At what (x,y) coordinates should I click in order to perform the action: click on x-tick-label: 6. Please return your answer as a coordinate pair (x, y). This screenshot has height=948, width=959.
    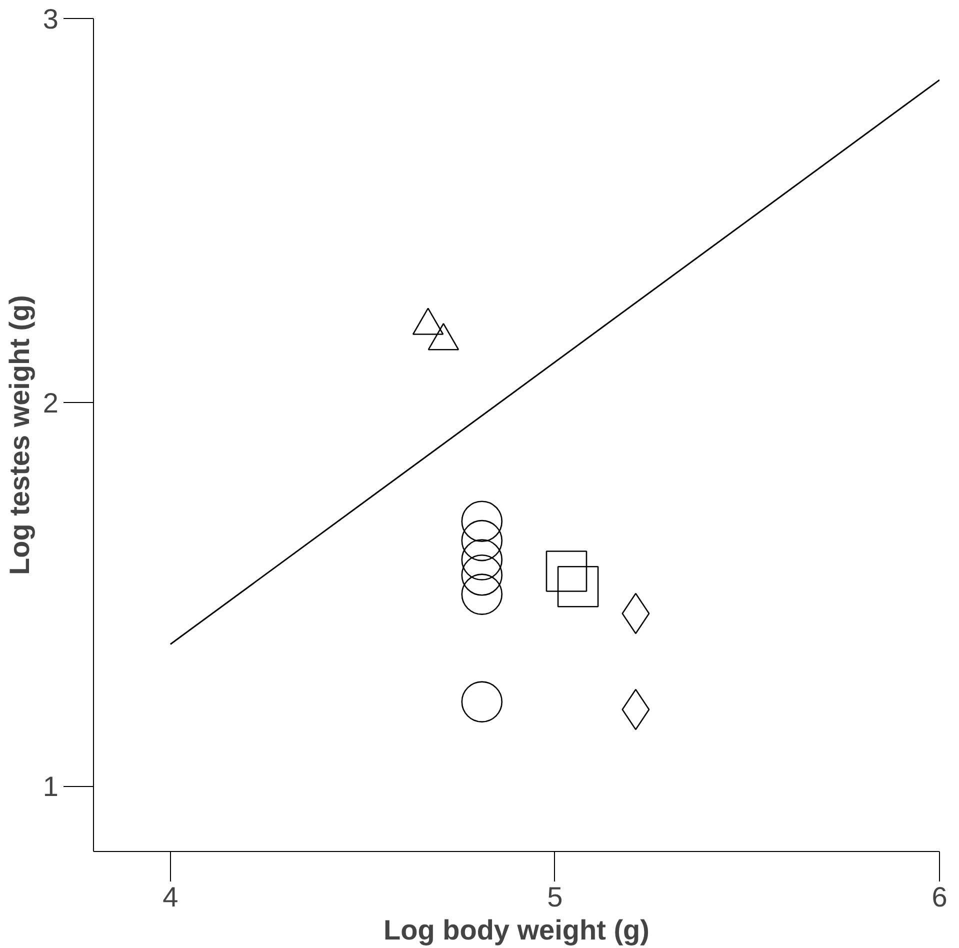
    Looking at the image, I should click on (940, 897).